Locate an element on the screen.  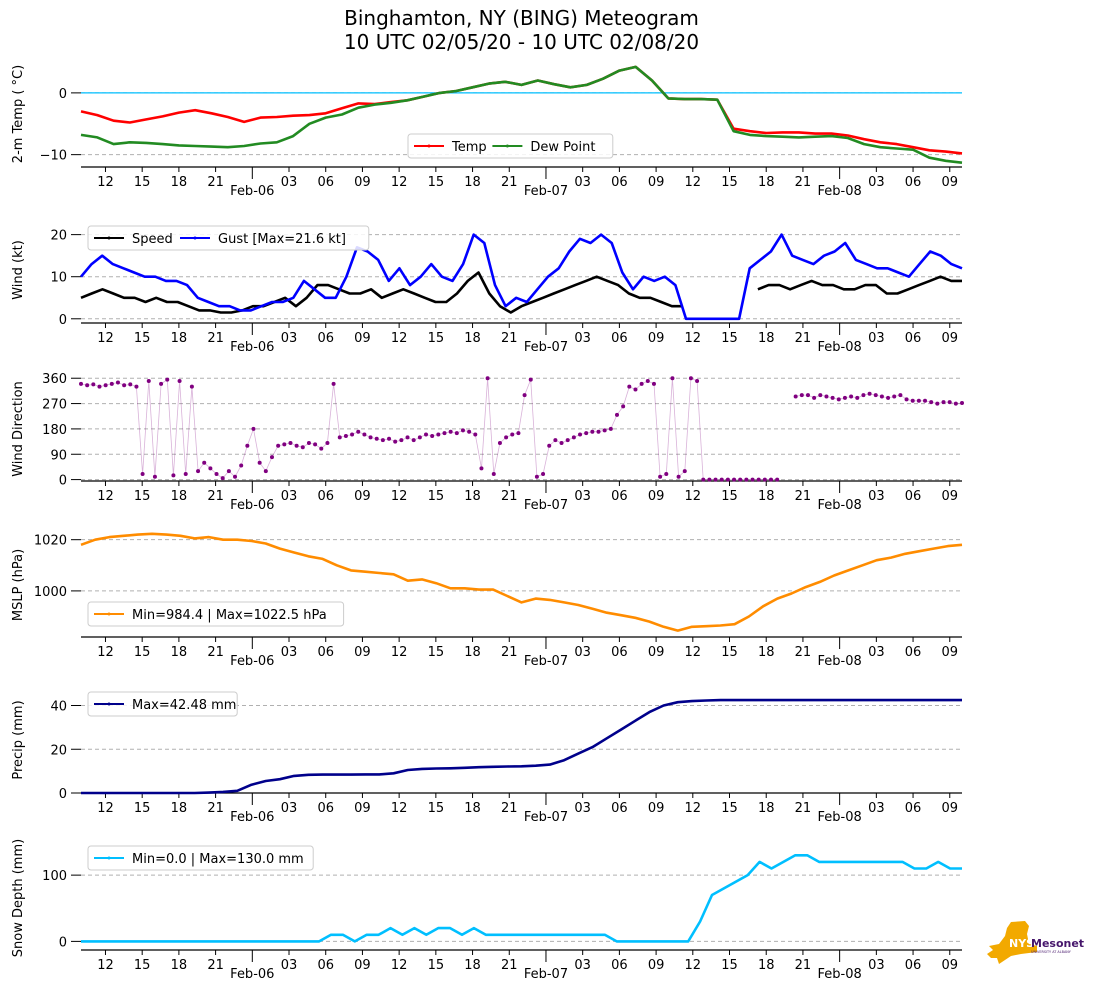
x-tick-label-direction: 12 is located at coordinates (693, 496).